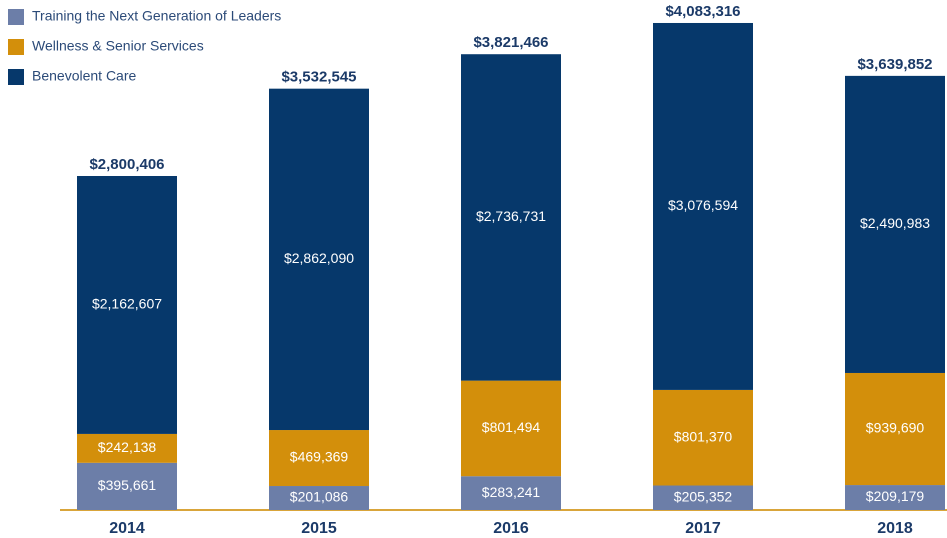 This screenshot has height=538, width=947. I want to click on segment-label: $2,736,731, so click(511, 216).